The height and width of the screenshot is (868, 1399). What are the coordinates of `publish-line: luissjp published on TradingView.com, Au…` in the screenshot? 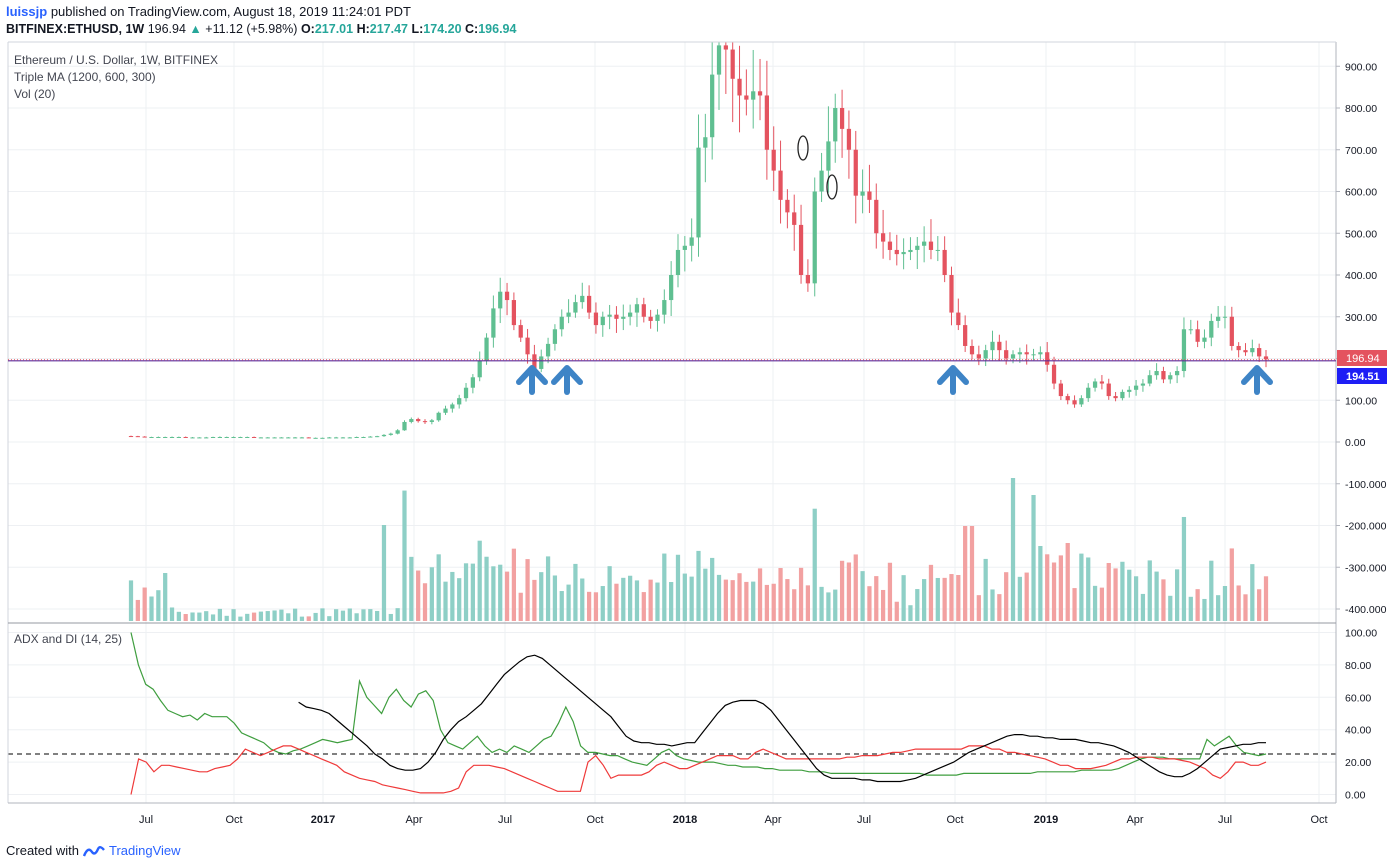 It's located at (208, 12).